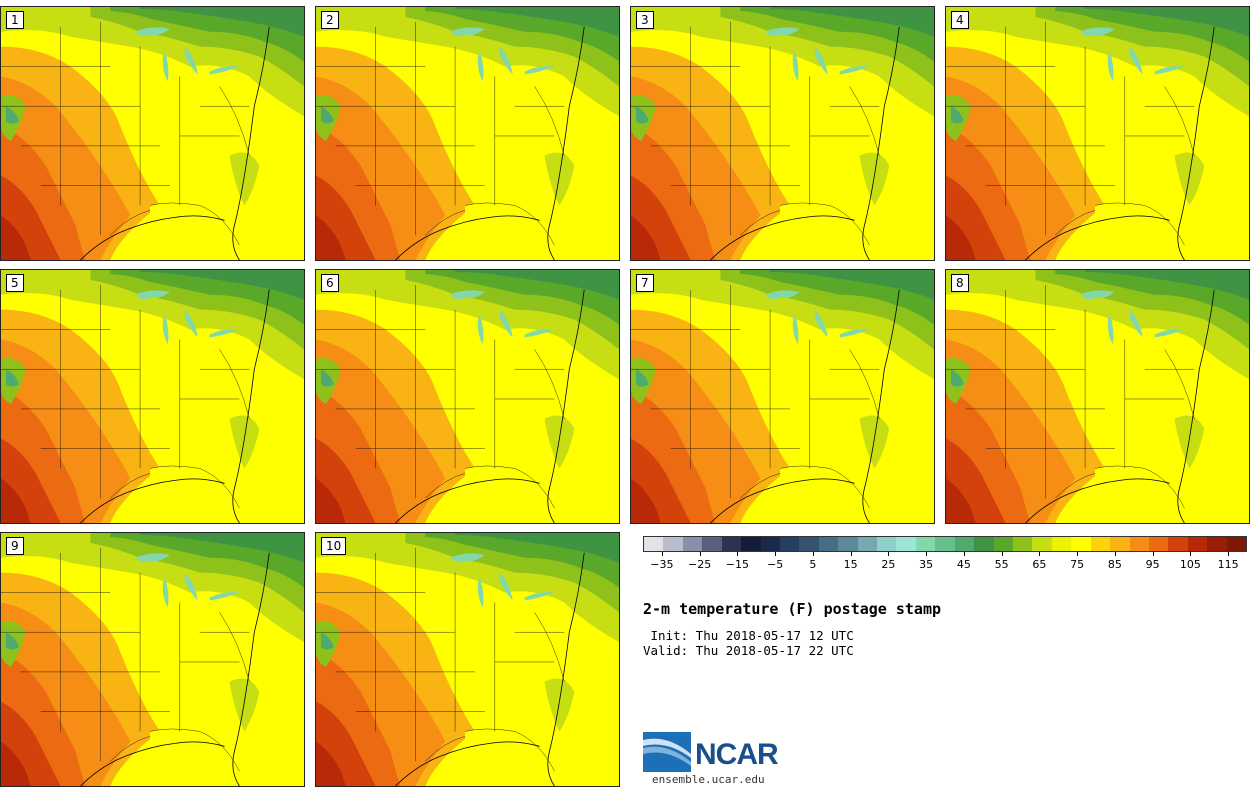 The height and width of the screenshot is (788, 1260). Describe the element at coordinates (15, 20) in the screenshot. I see `panel-number: 1` at that location.